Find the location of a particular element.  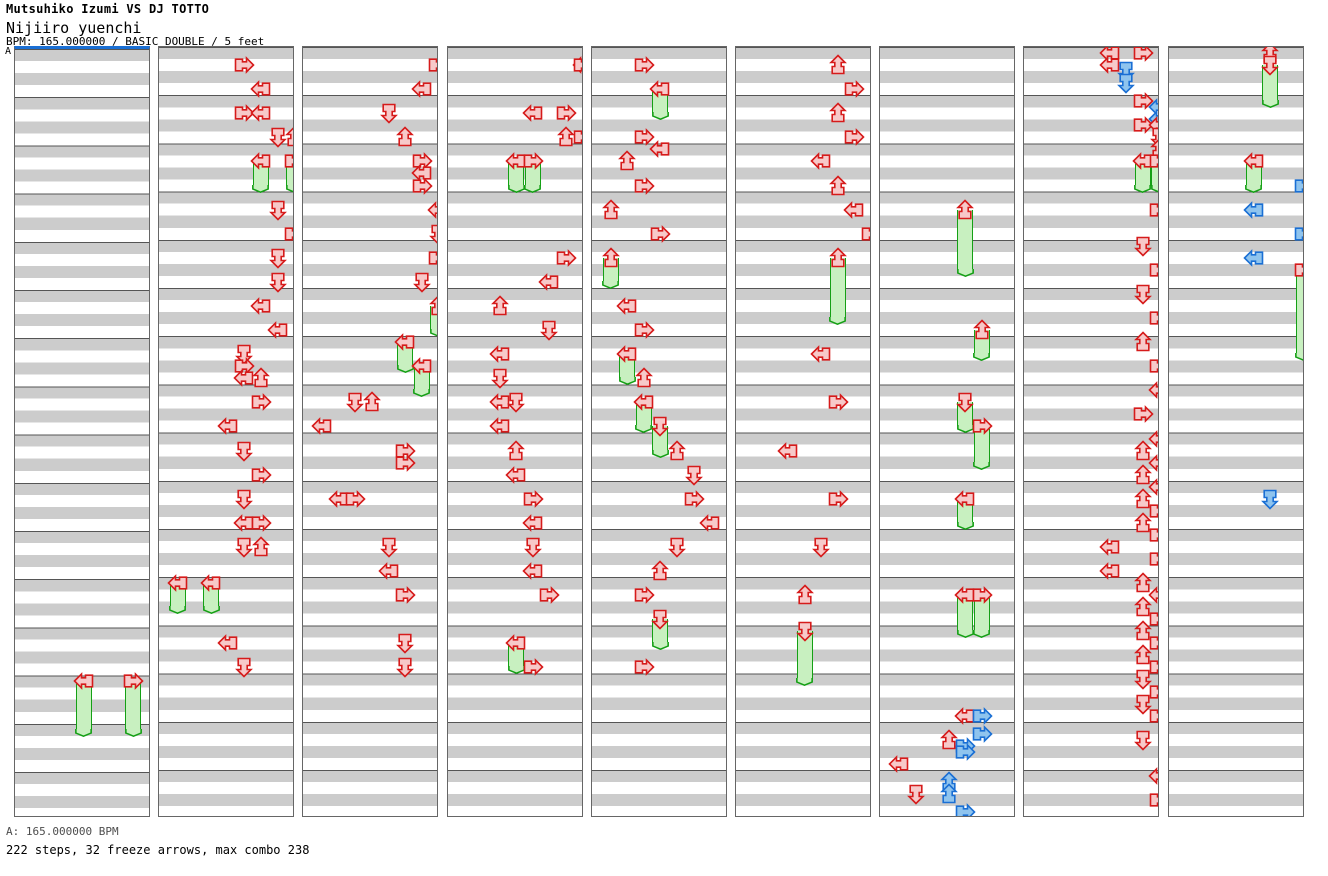

bpm-summary: A: 165.000000 BPM is located at coordinates (62, 831).